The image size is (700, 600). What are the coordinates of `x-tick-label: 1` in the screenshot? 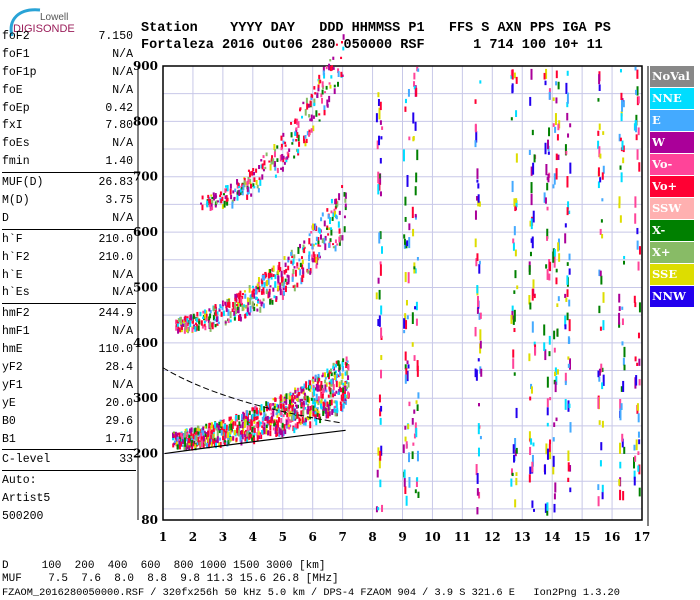 It's located at (163, 537).